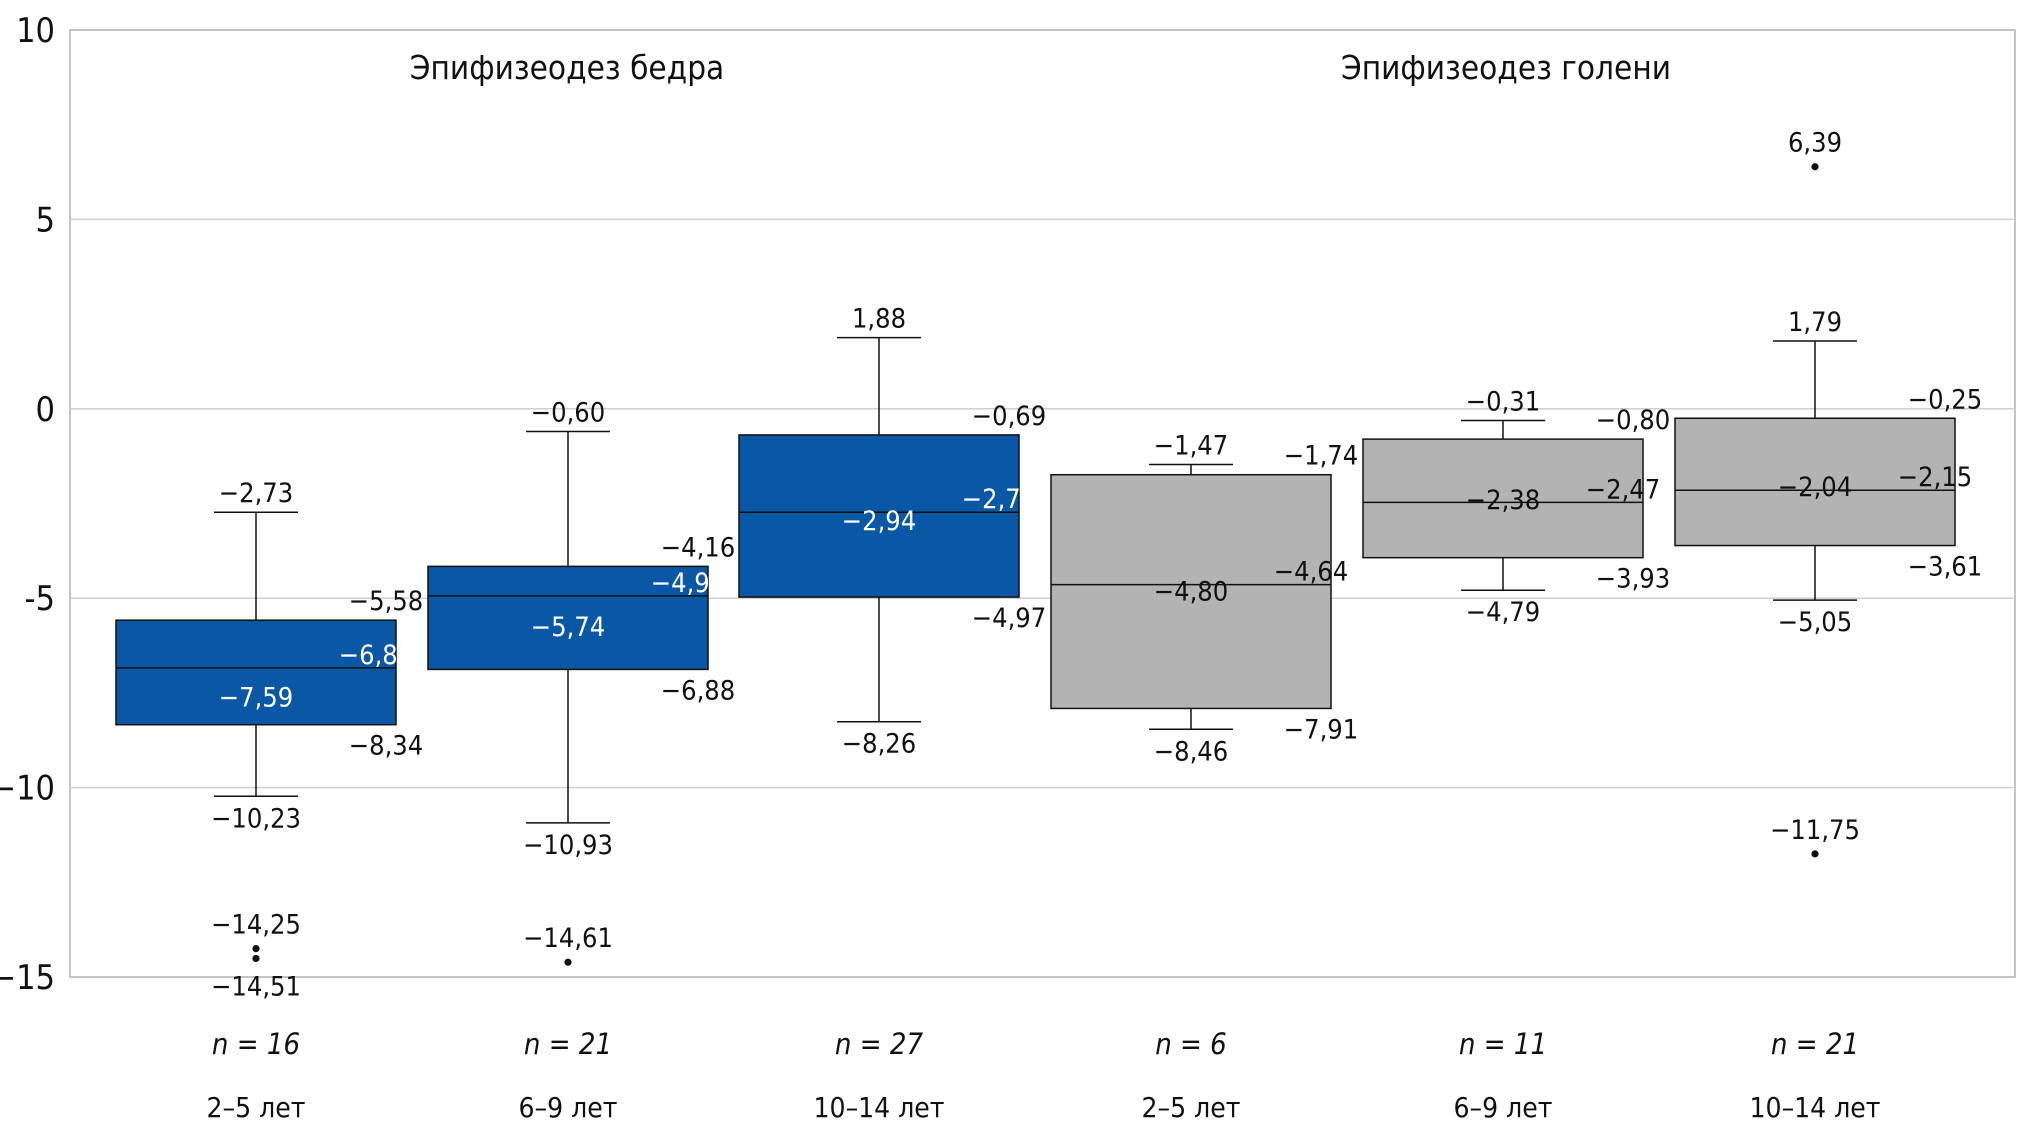  Describe the element at coordinates (568, 845) in the screenshot. I see `whisker-low-label: −10,93` at that location.